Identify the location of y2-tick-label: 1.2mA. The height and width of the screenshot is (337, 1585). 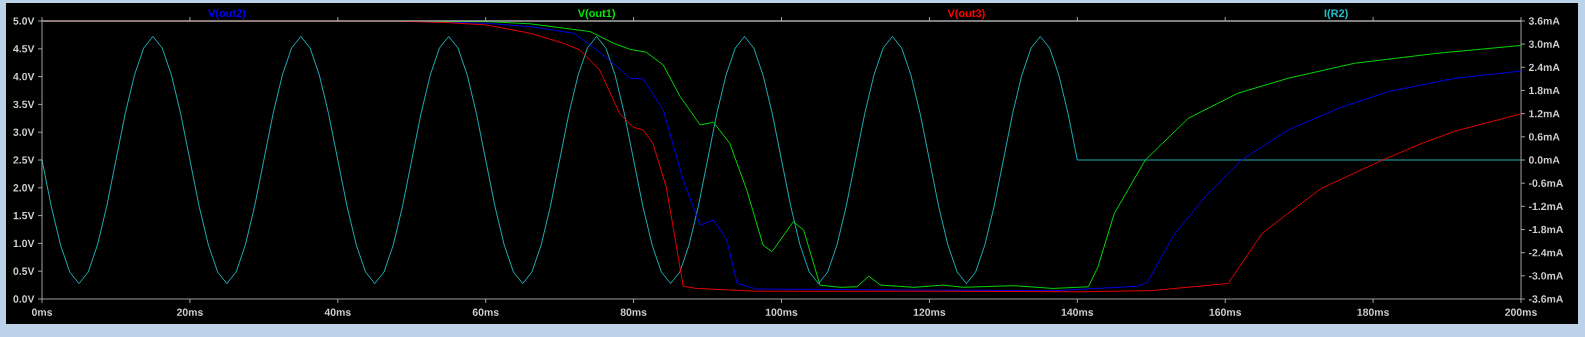
(1544, 114).